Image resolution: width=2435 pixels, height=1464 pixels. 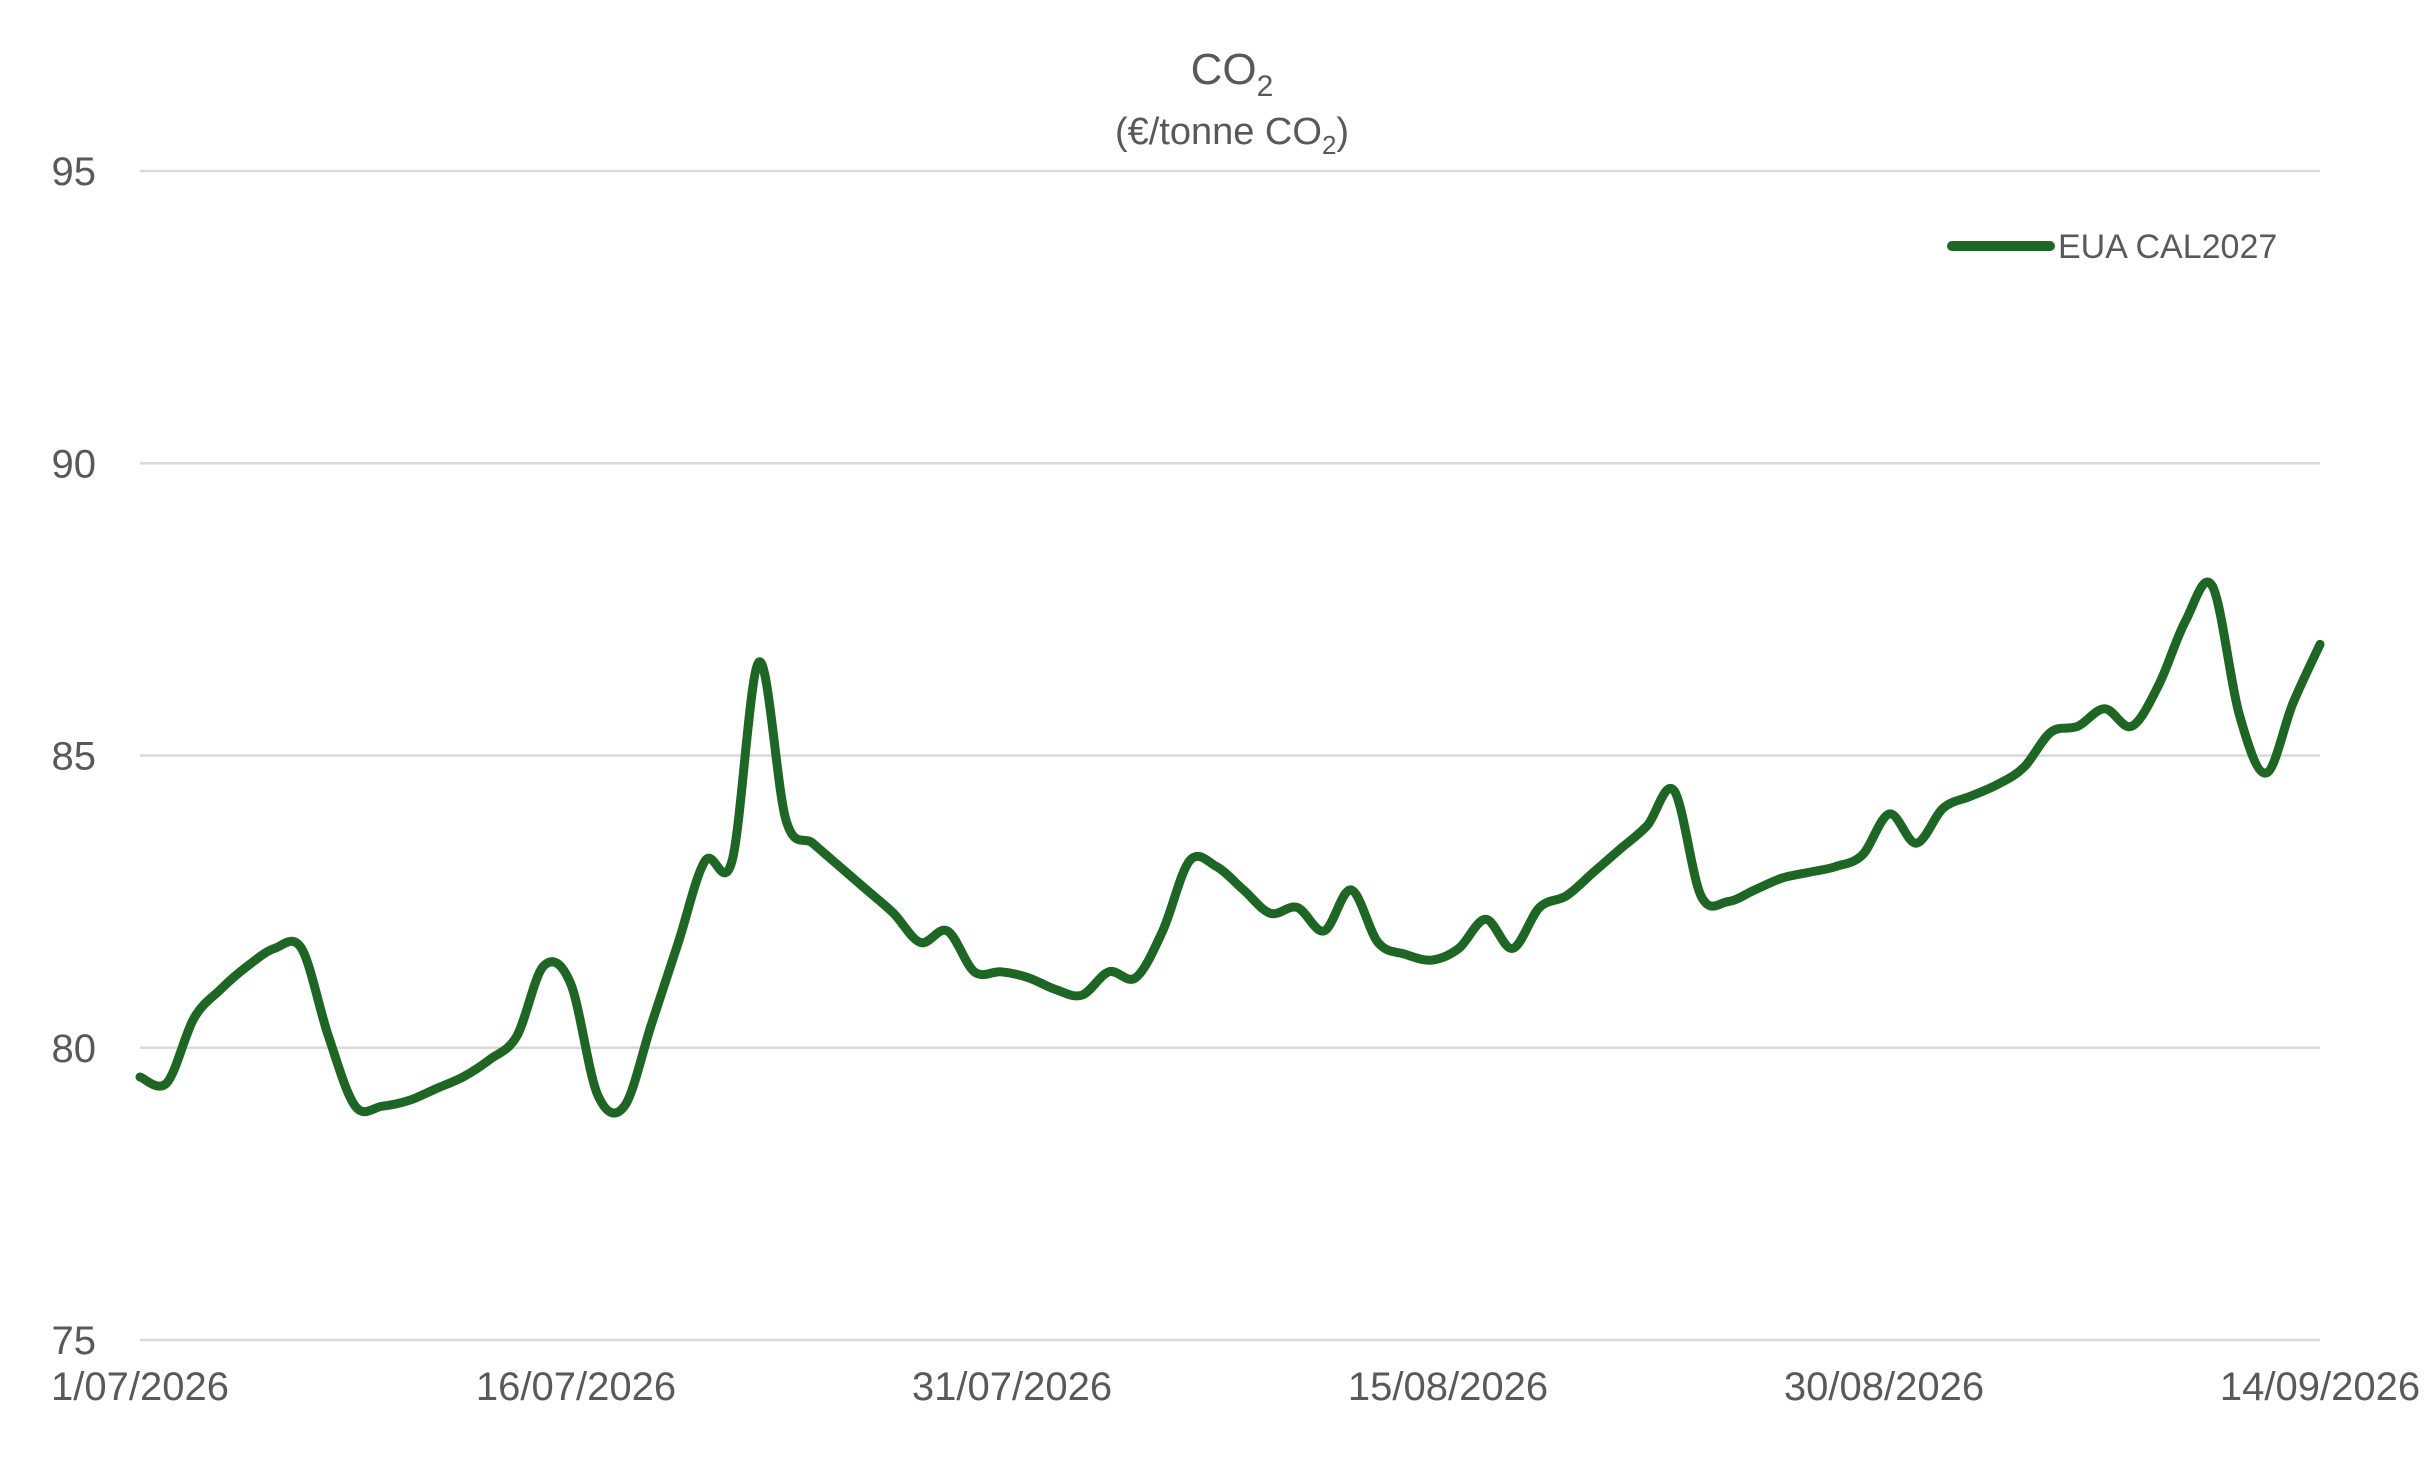 What do you see at coordinates (576, 1387) in the screenshot?
I see `x-tick-label: 16/07/2026` at bounding box center [576, 1387].